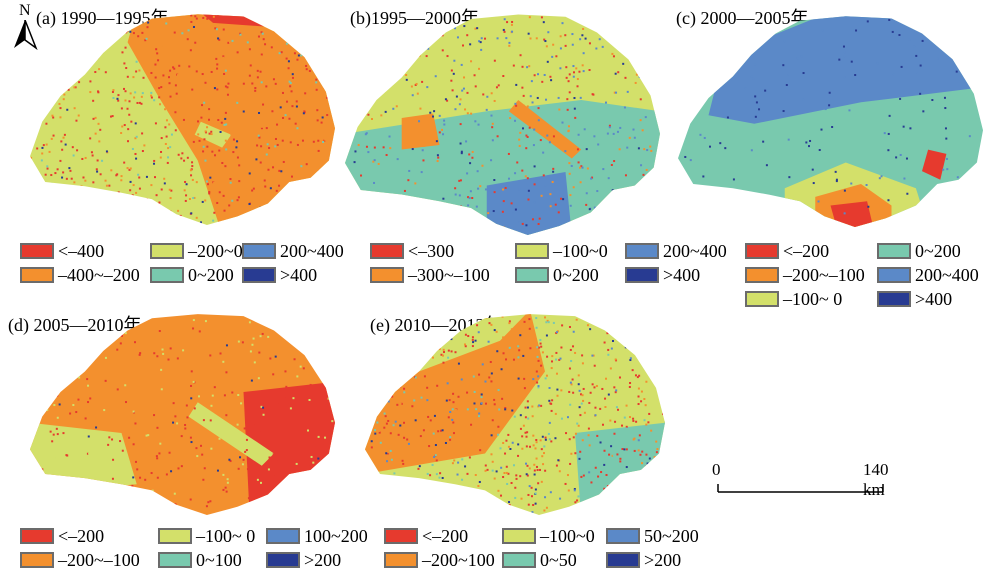 This screenshot has height=582, width=991. What do you see at coordinates (643, 560) in the screenshot?
I see `legend-item: >200` at bounding box center [643, 560].